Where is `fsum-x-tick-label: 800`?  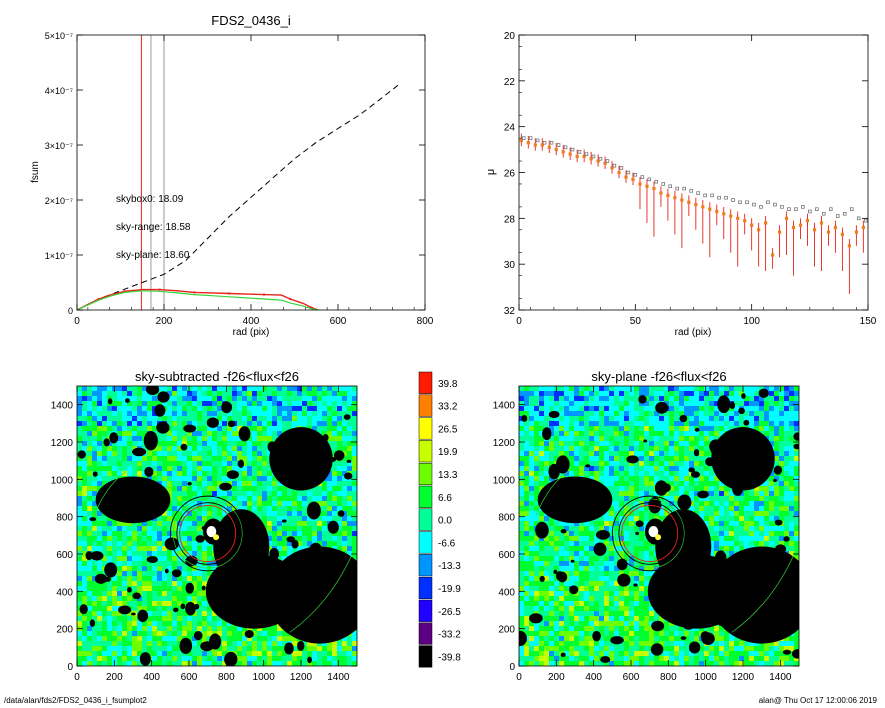
fsum-x-tick-label: 800 is located at coordinates (425, 321).